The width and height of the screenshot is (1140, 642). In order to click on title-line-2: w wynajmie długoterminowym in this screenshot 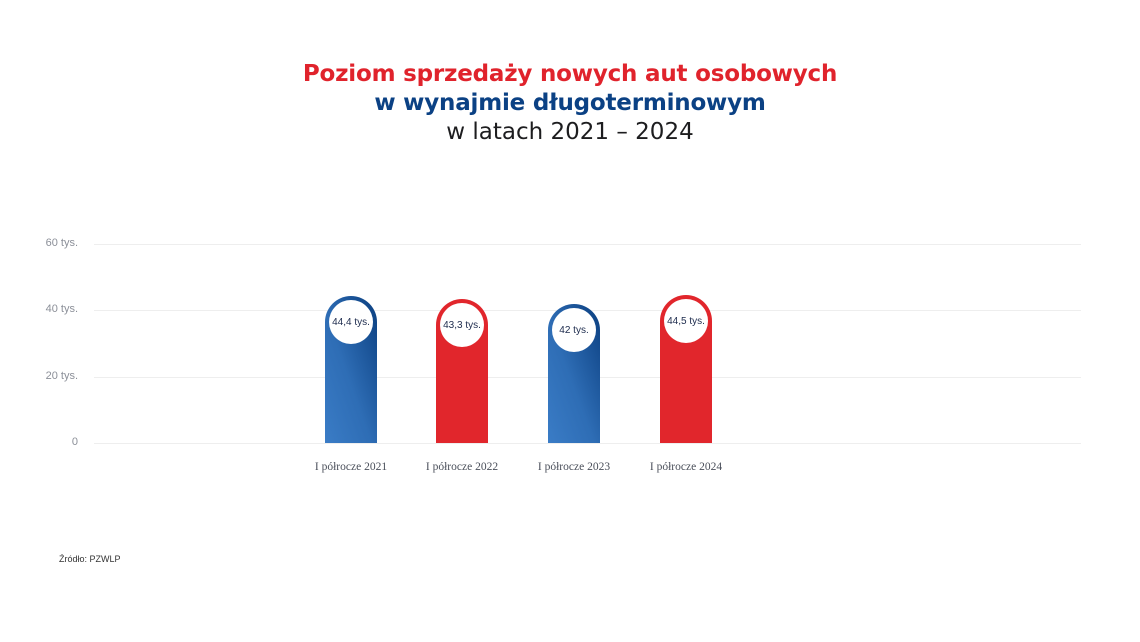, I will do `click(570, 103)`.